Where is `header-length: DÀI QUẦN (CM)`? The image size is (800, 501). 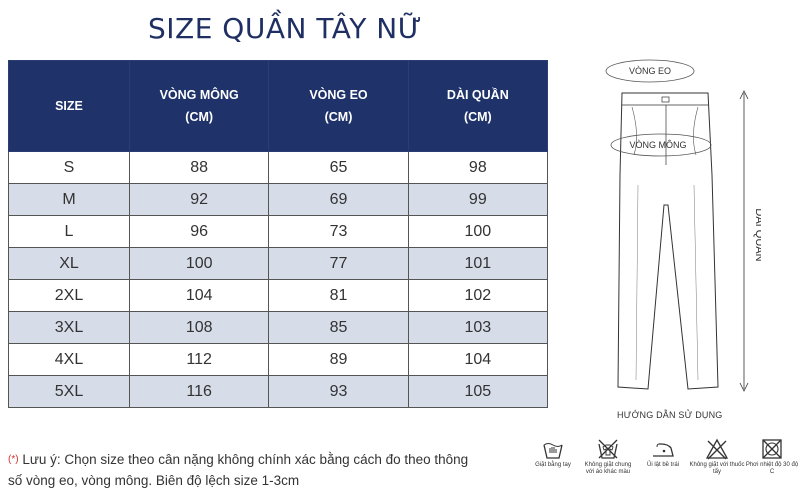 header-length: DÀI QUẦN (CM) is located at coordinates (478, 106).